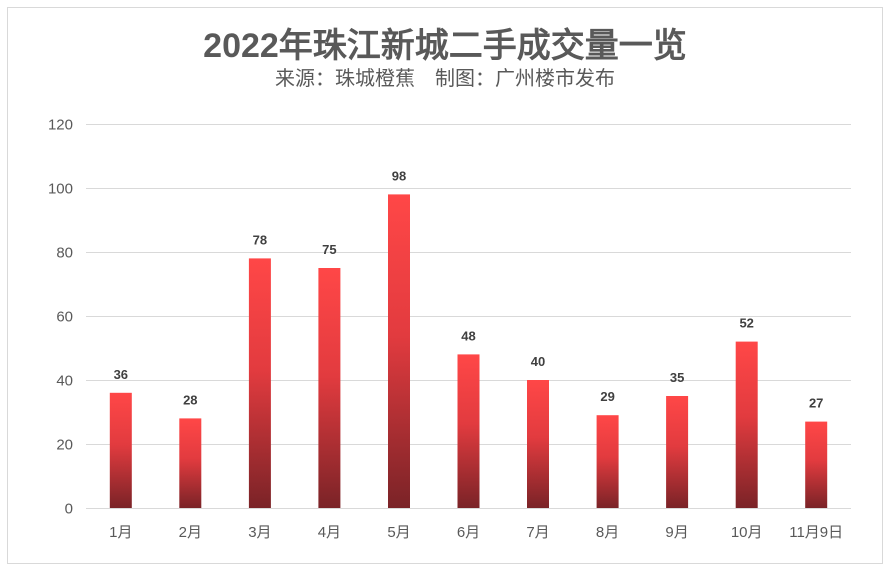 The height and width of the screenshot is (572, 890). What do you see at coordinates (607, 396) in the screenshot?
I see `data-label: 29` at bounding box center [607, 396].